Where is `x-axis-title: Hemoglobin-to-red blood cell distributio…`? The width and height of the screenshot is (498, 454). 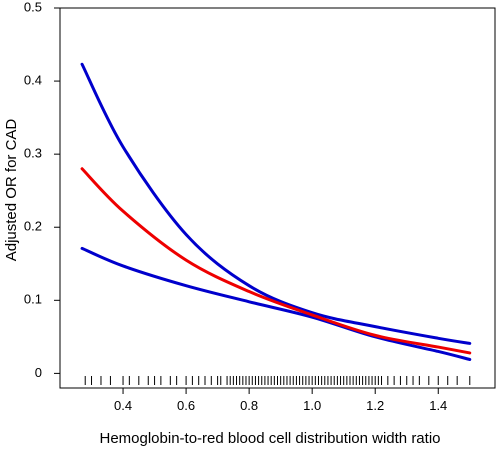 x-axis-title: Hemoglobin-to-red blood cell distributio… is located at coordinates (269, 438).